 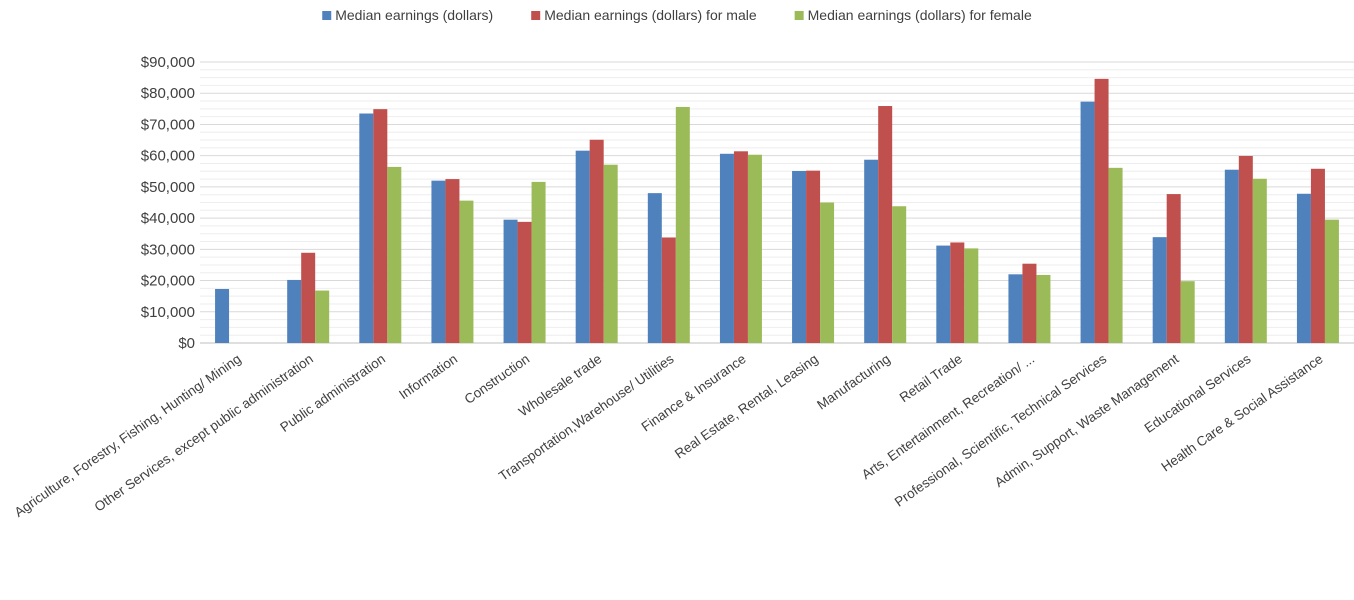 I want to click on x-category-label: Information, so click(x=428, y=376).